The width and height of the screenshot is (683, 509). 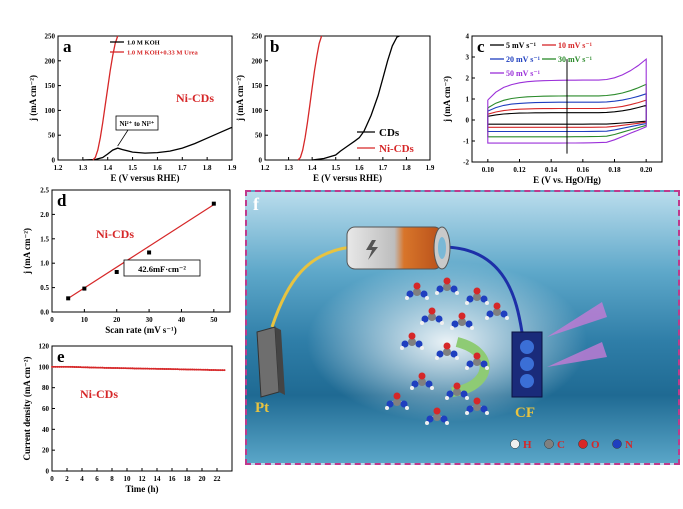 What do you see at coordinates (44, 288) in the screenshot?
I see `y-tick-label: 0.5` at bounding box center [44, 288].